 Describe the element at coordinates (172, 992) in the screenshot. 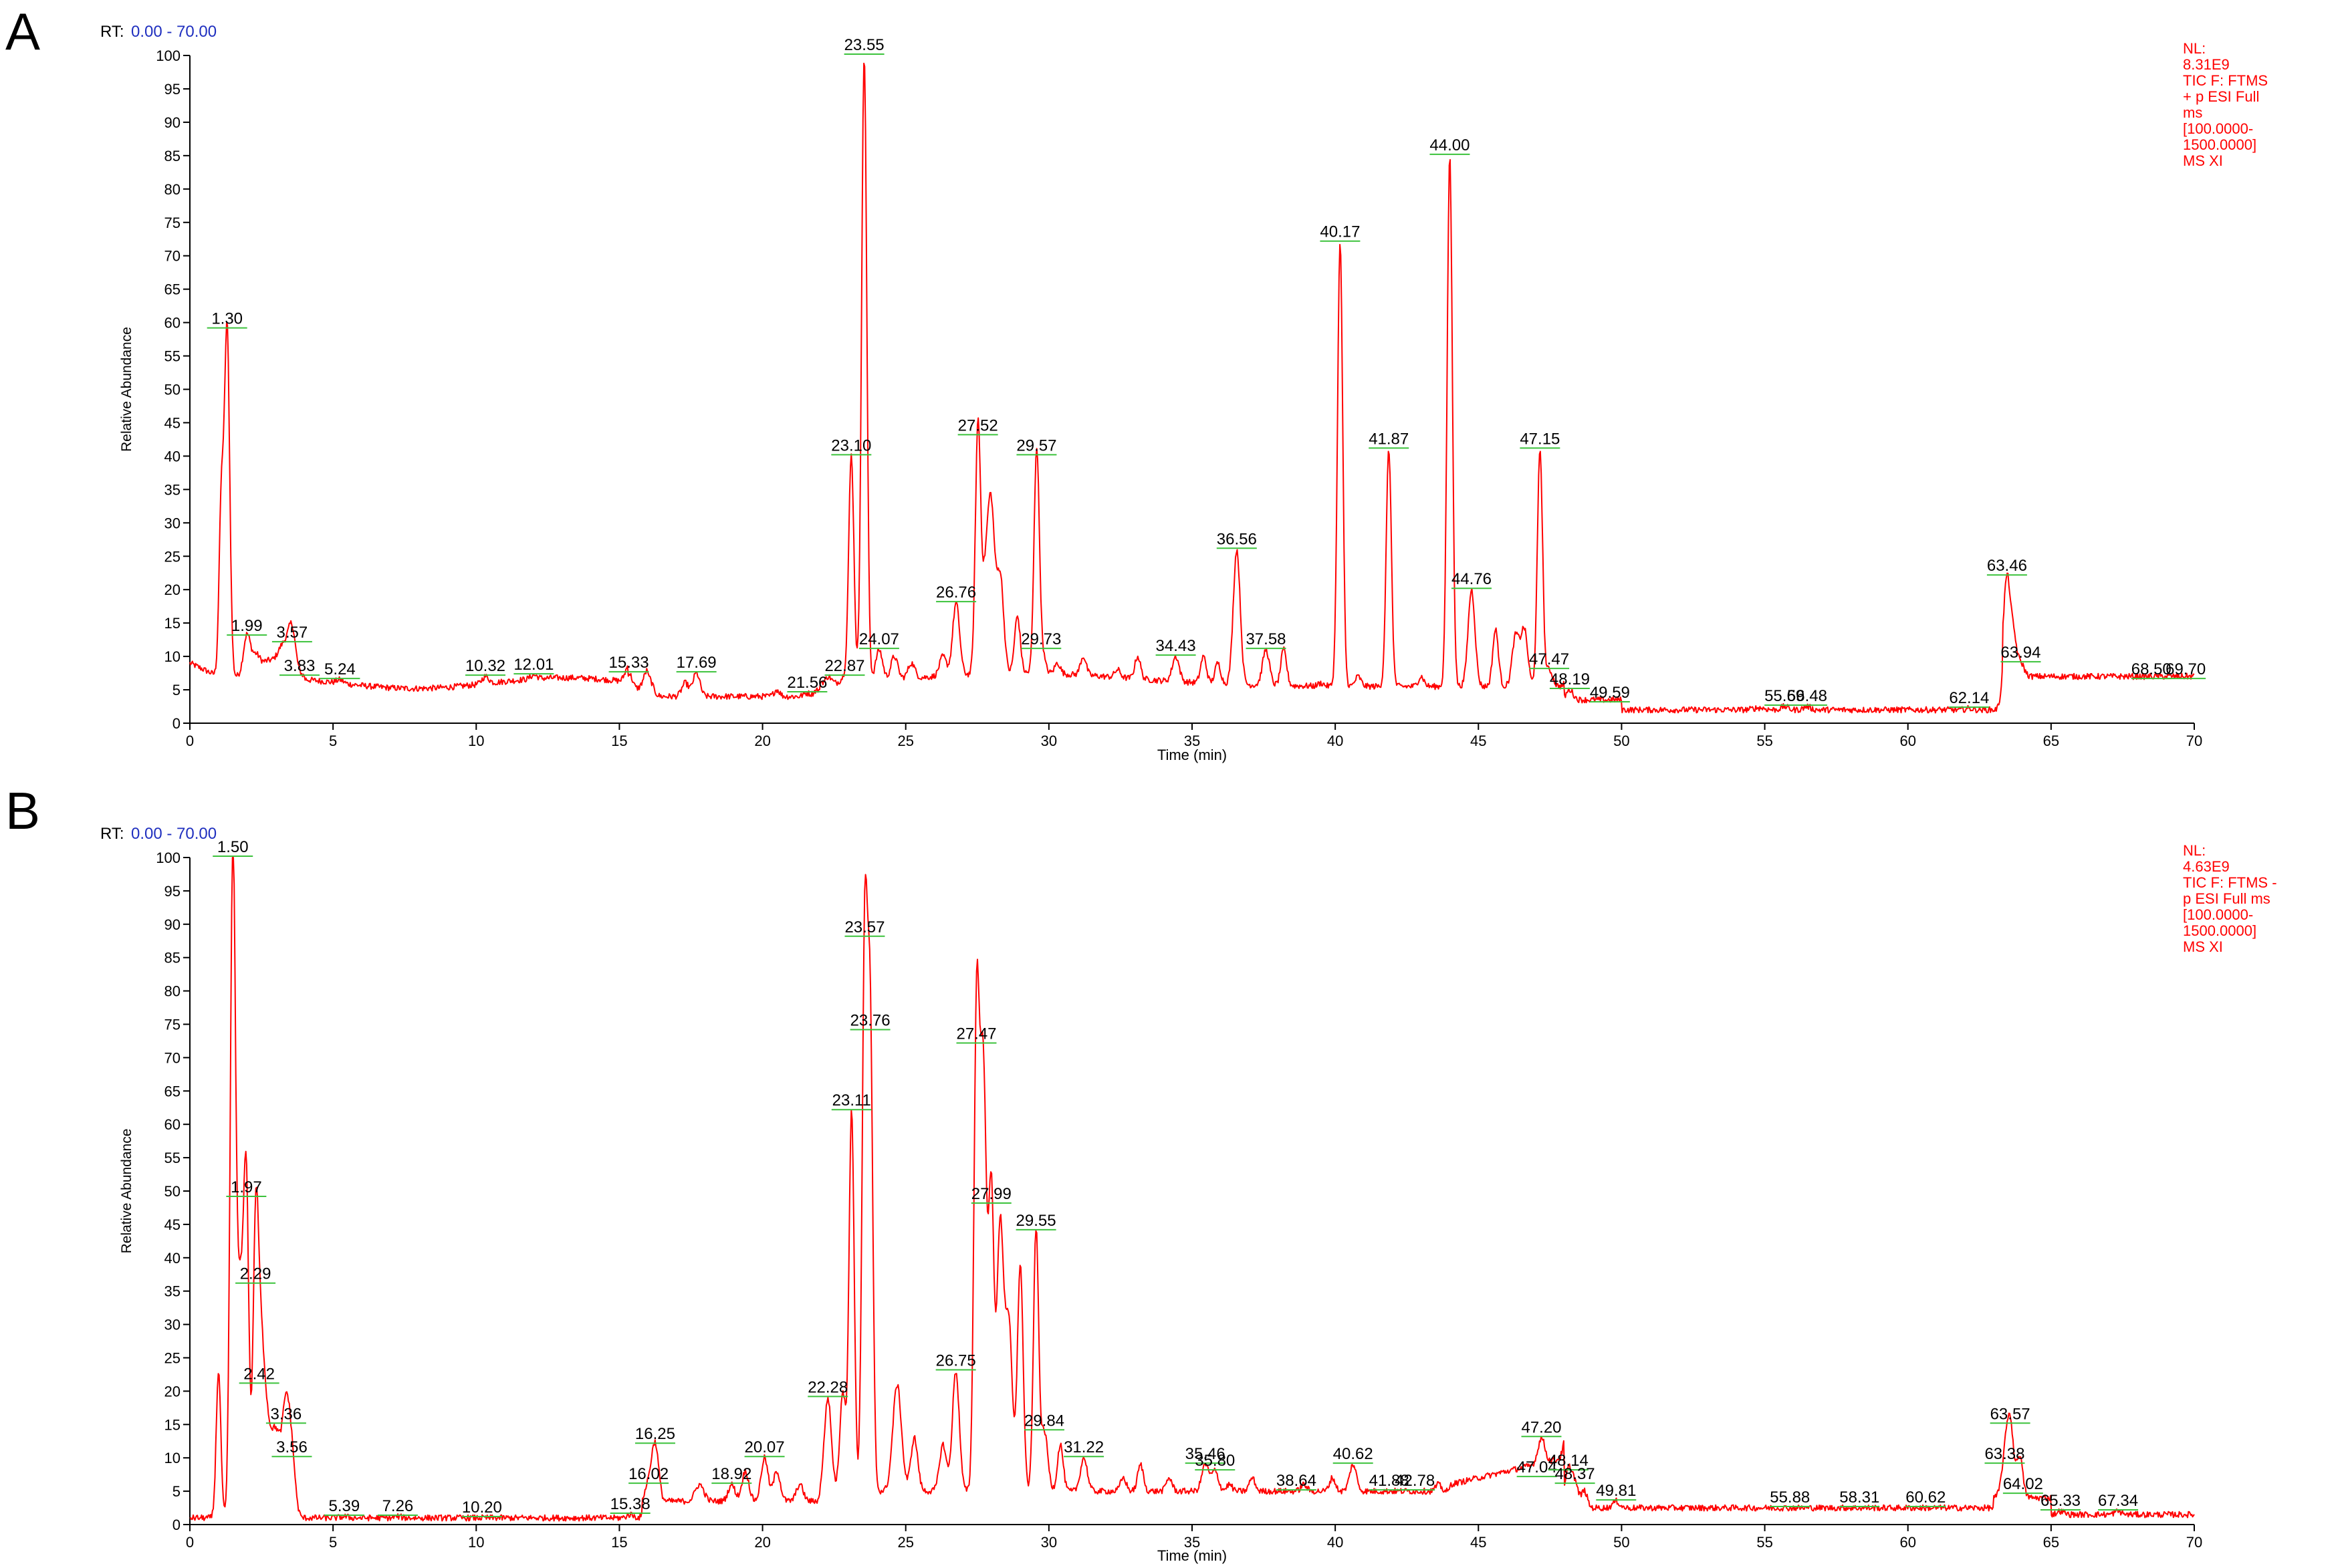

I see `y-tick-label: 80` at that location.